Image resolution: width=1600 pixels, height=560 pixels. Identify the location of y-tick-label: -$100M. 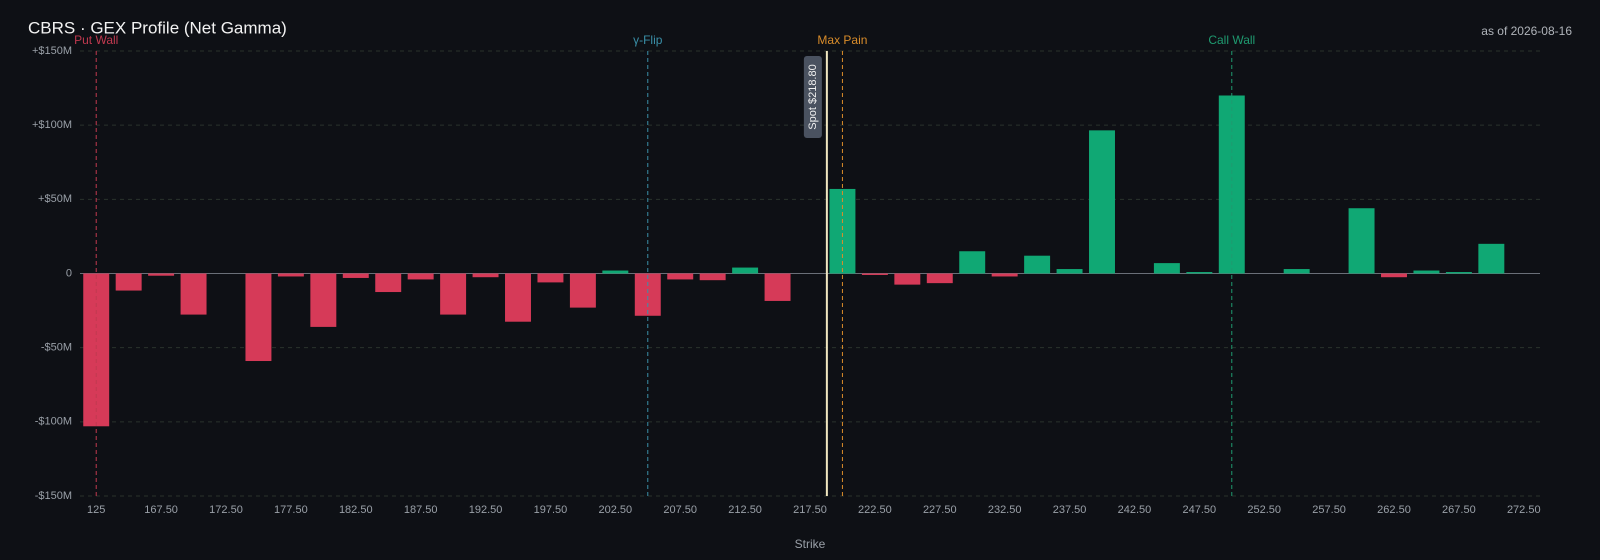
(53, 422).